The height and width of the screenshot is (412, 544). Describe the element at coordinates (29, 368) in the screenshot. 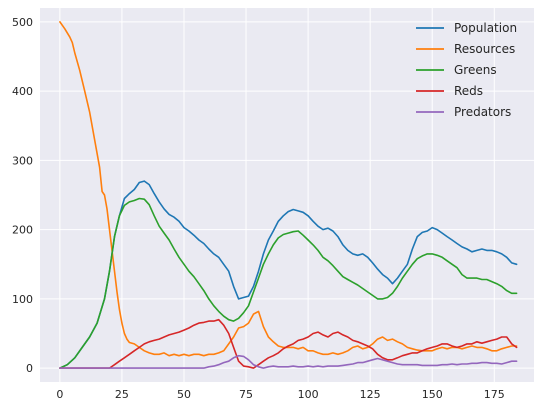

I see `y-tick-label: 0` at that location.